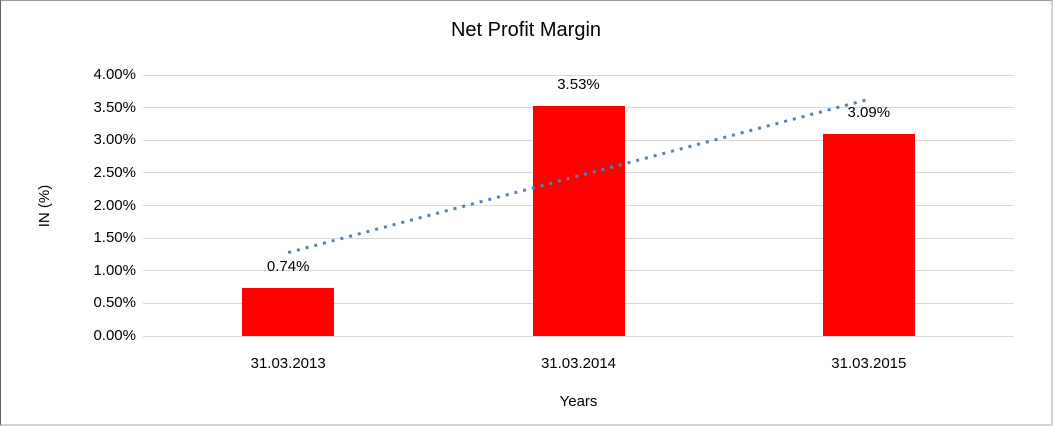  Describe the element at coordinates (578, 84) in the screenshot. I see `bar-data-label: 3.53%` at that location.